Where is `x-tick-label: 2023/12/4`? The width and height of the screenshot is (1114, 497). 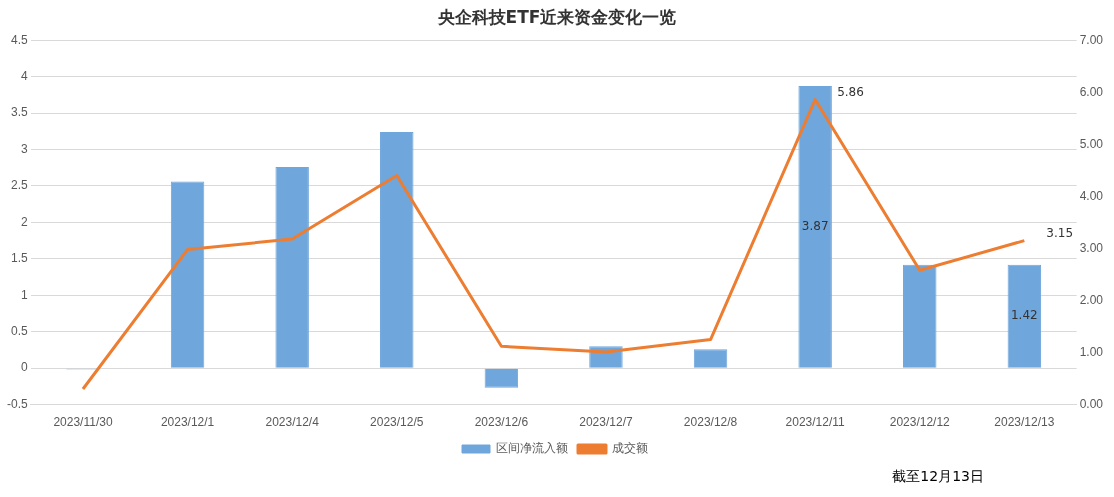
x-tick-label: 2023/12/4 is located at coordinates (292, 422).